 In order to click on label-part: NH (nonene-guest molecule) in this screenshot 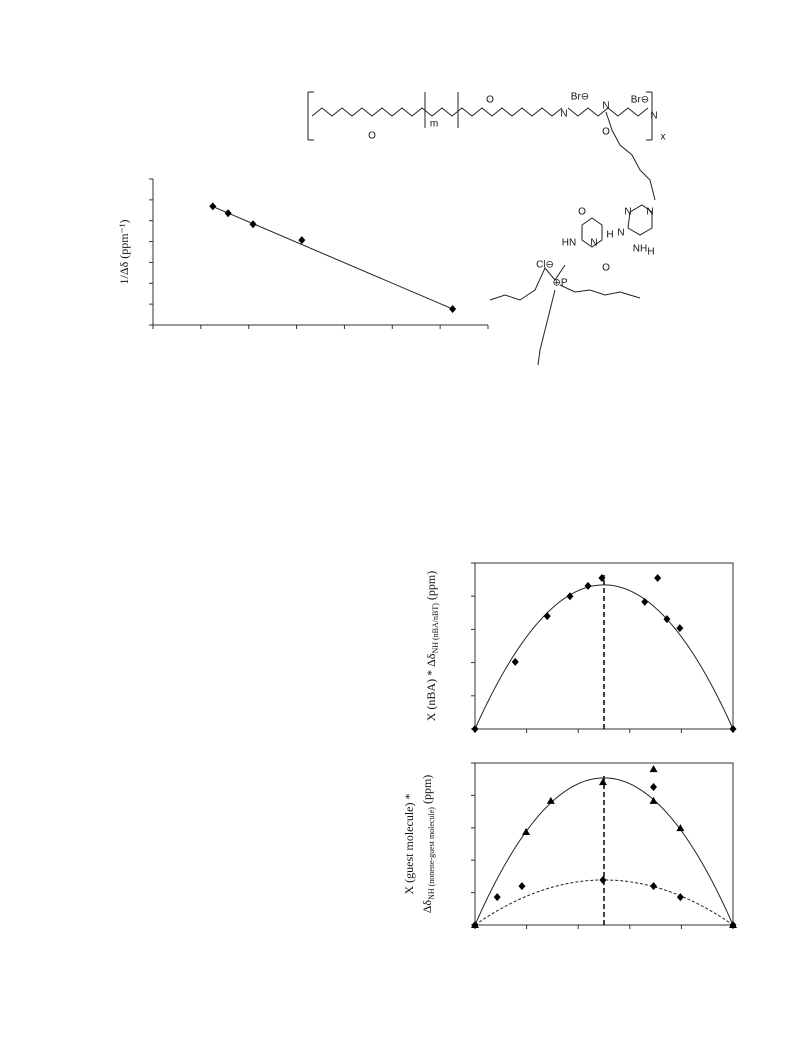, I will do `click(431, 853)`.